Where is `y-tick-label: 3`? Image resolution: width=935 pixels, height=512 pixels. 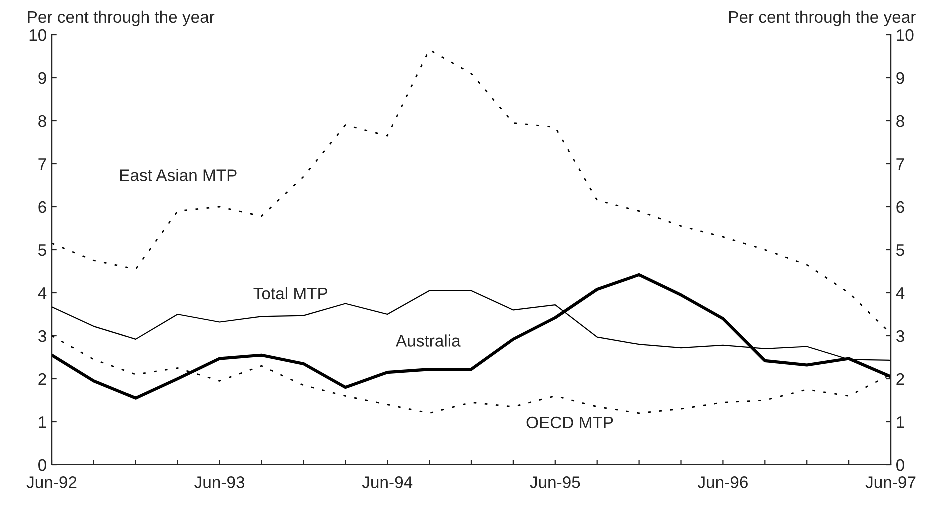 y-tick-label: 3 is located at coordinates (42, 336).